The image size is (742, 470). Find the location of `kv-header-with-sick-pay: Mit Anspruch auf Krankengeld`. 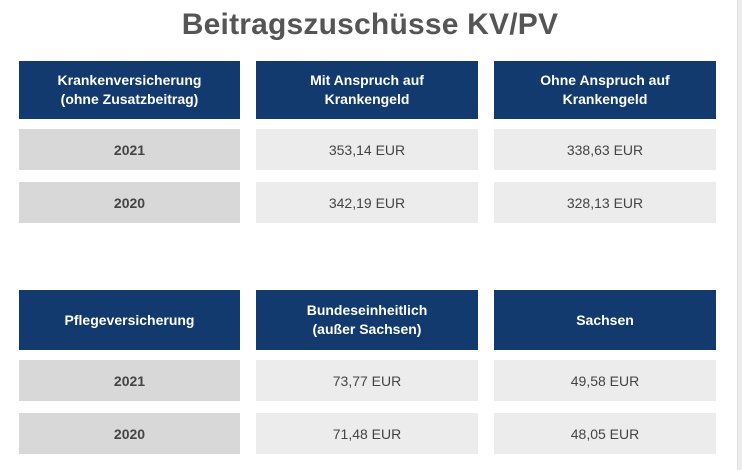

kv-header-with-sick-pay: Mit Anspruch auf Krankengeld is located at coordinates (367, 90).